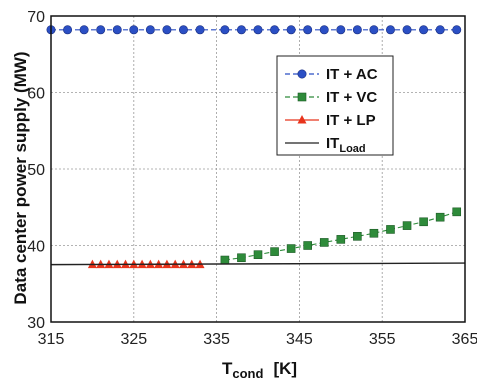 This screenshot has width=477, height=380. What do you see at coordinates (247, 373) in the screenshot?
I see `x-axis-title-sub: cond` at bounding box center [247, 373].